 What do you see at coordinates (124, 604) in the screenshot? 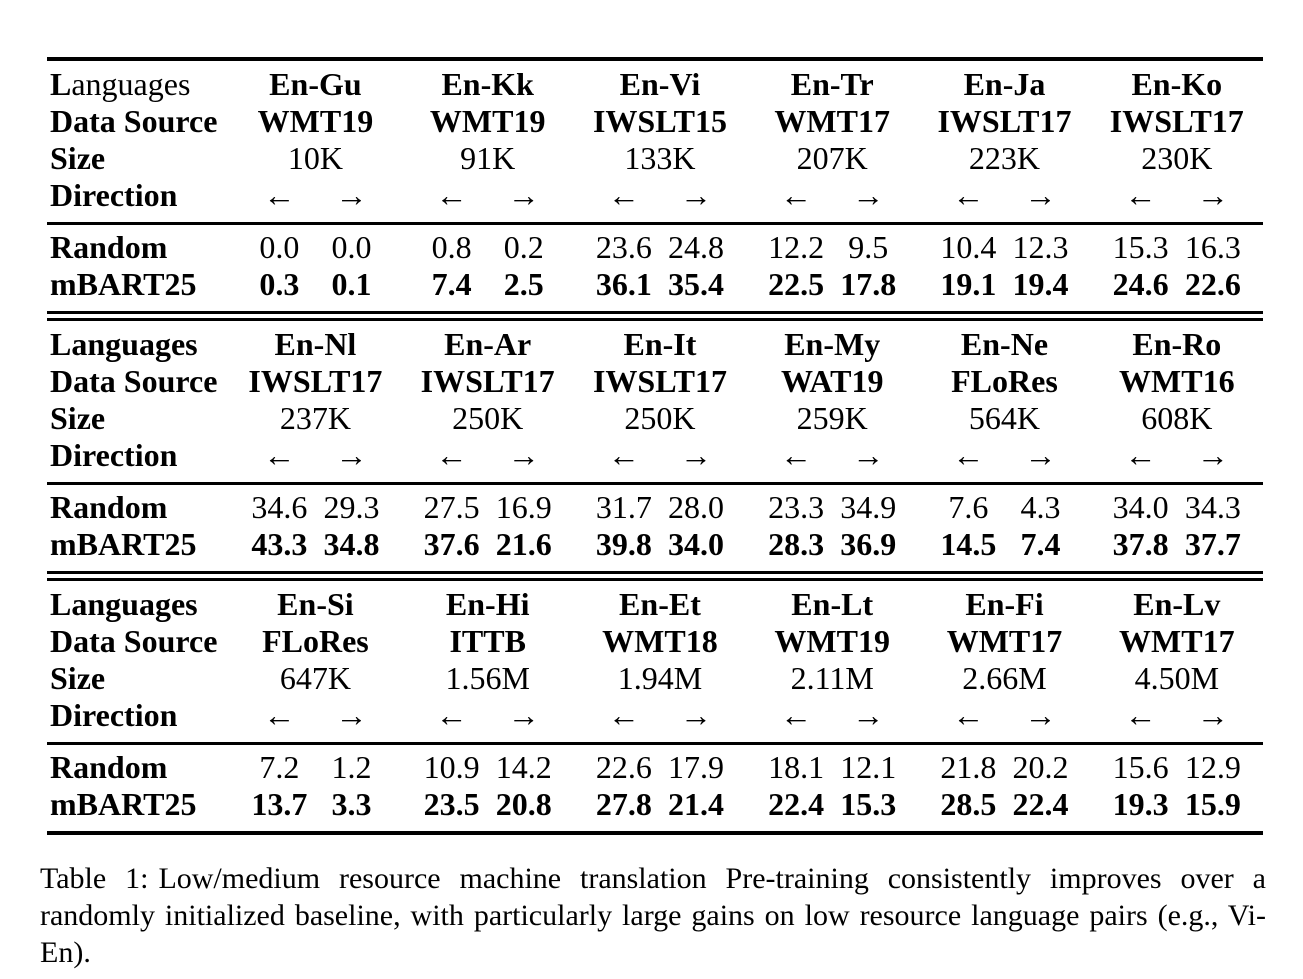
I see `row-label-languages-bold-part: Languages` at bounding box center [124, 604].